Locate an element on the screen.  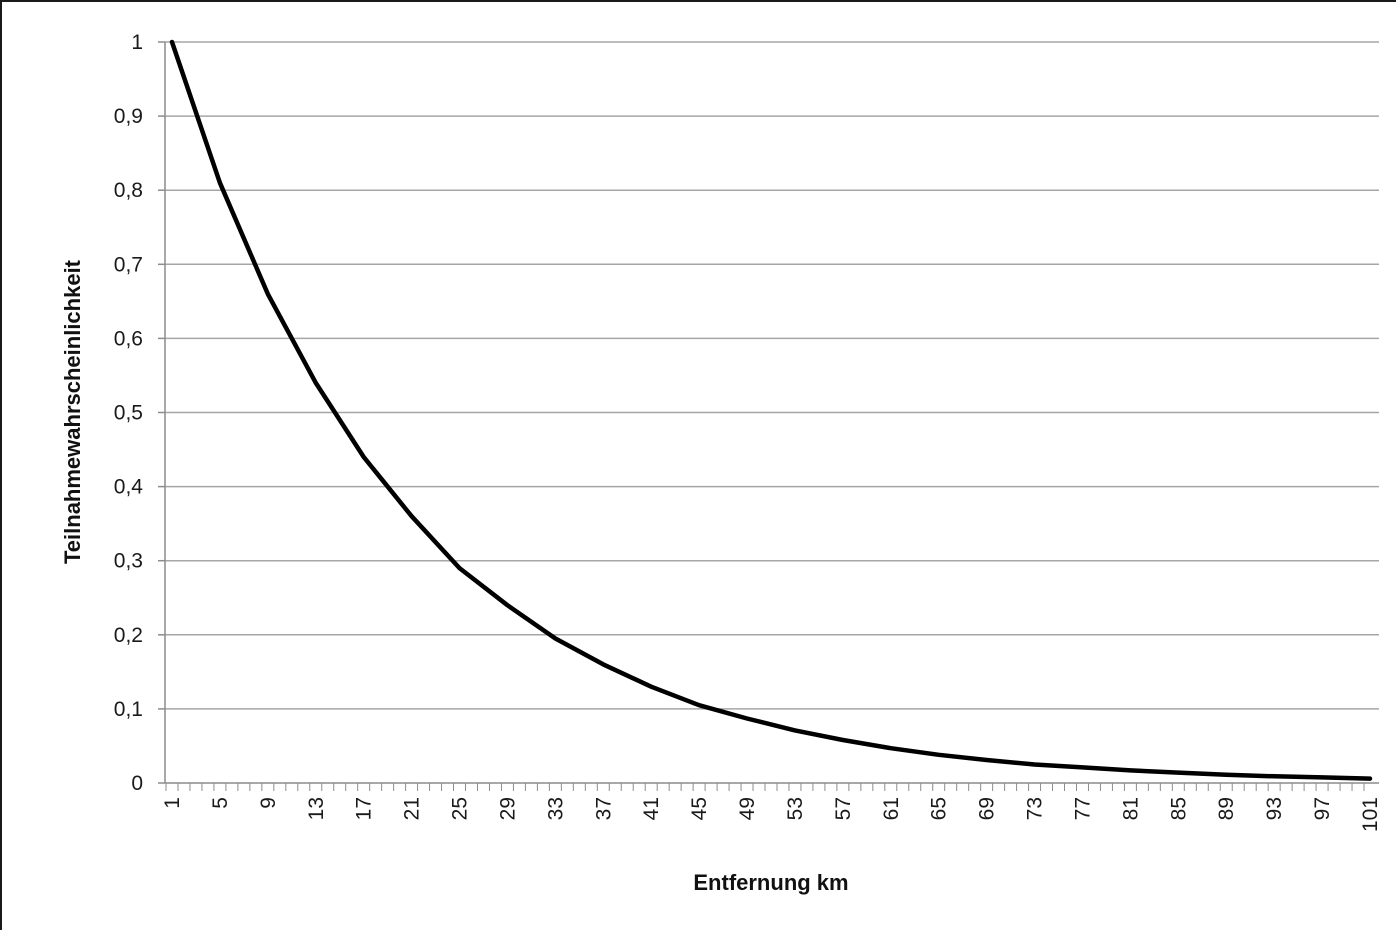
x-tick-label: 85 is located at coordinates (1178, 808).